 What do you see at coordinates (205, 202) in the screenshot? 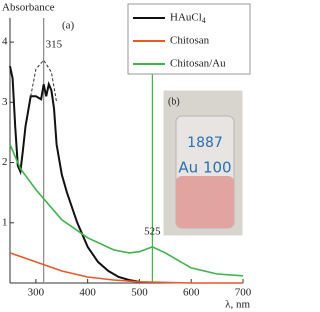
I see `jar-liquid` at bounding box center [205, 202].